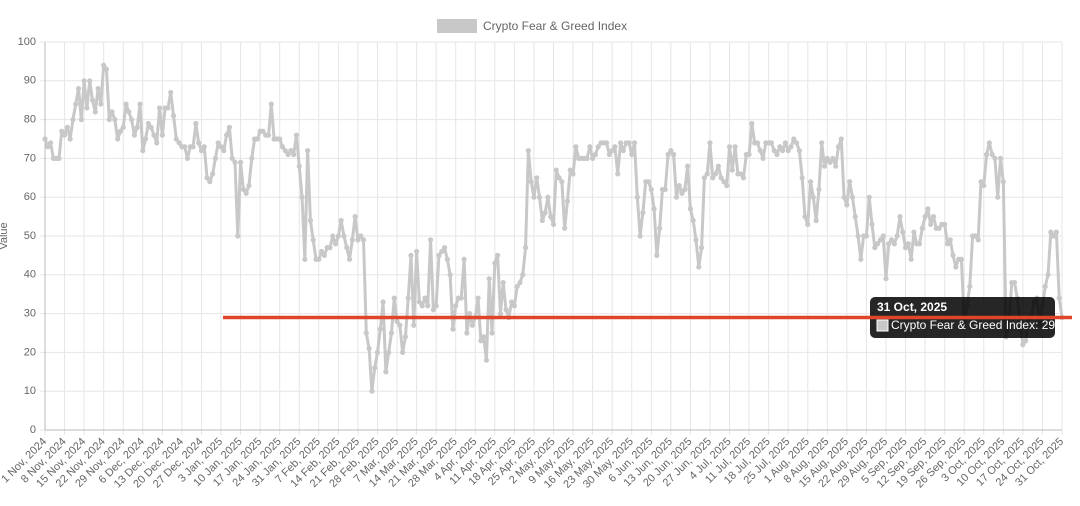 The width and height of the screenshot is (1080, 506). What do you see at coordinates (882, 325) in the screenshot?
I see `tooltip-swatch` at bounding box center [882, 325].